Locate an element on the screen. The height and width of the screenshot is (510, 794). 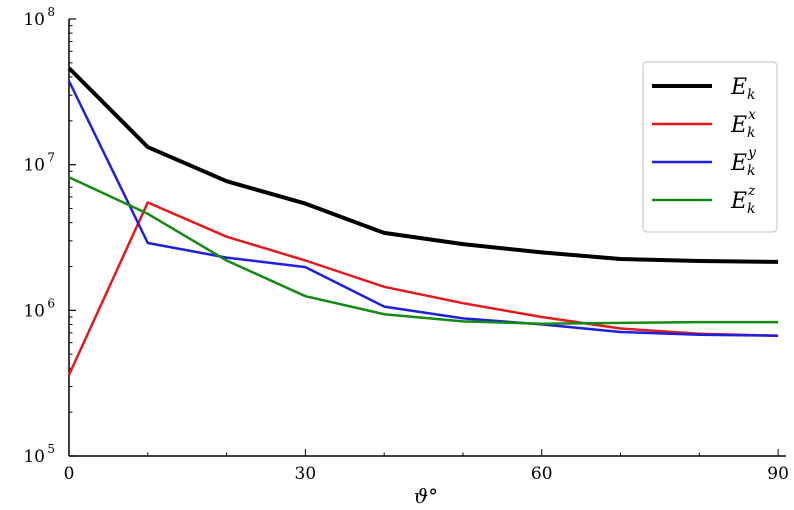
x-axis-title: ϑ° is located at coordinates (426, 496).